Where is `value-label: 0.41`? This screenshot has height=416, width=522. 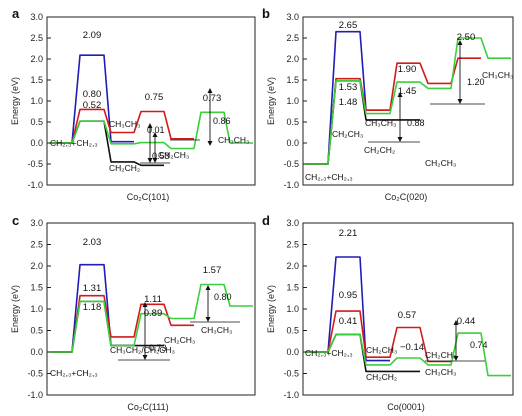 value-label: 0.41 is located at coordinates (348, 321).